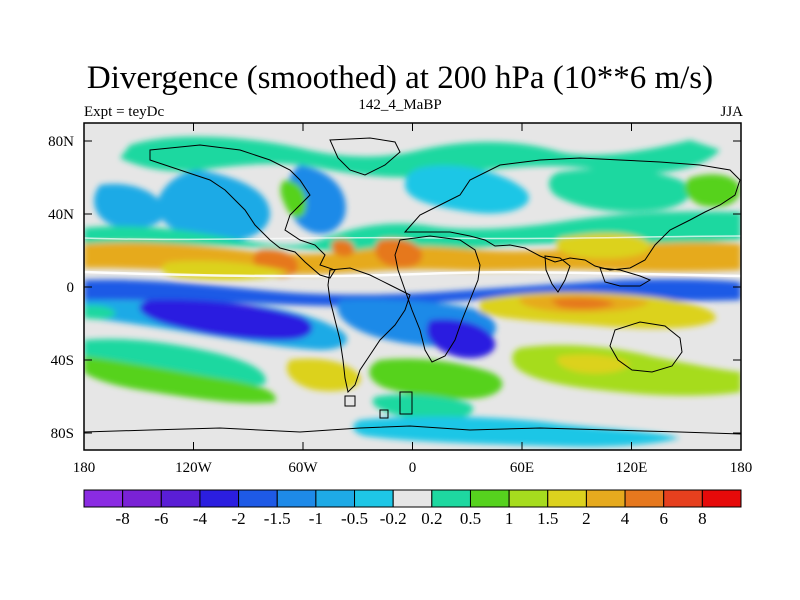  What do you see at coordinates (432, 518) in the screenshot?
I see `colorbar-level-label: 0.2` at bounding box center [432, 518].